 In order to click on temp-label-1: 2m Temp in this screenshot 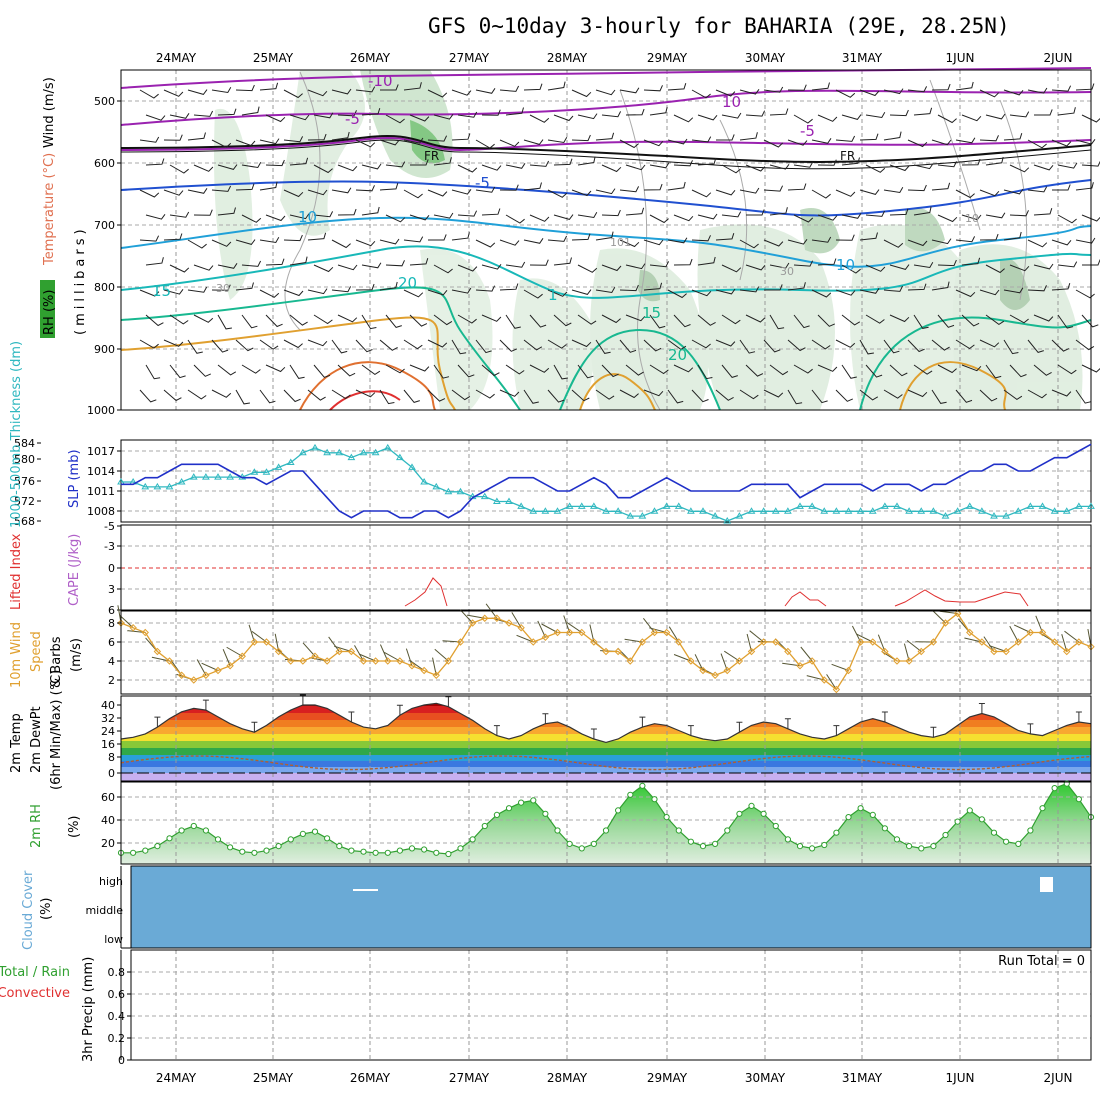, I will do `click(16, 743)`.